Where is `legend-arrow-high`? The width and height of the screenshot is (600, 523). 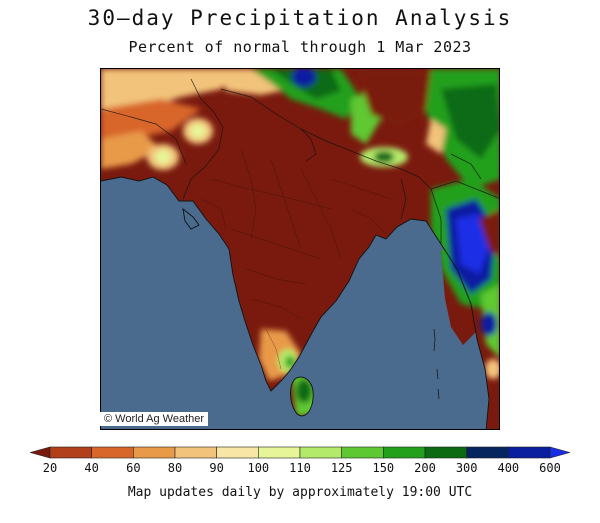
legend-arrow-high is located at coordinates (559, 452).